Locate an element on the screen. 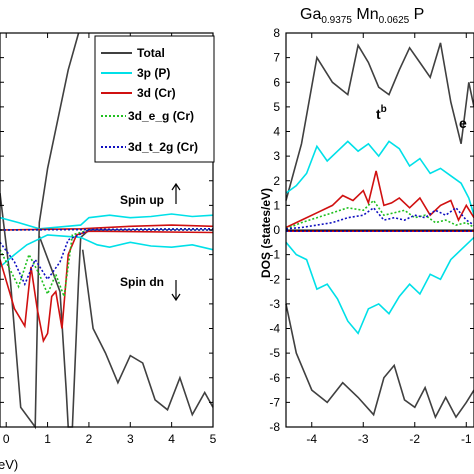  right-ytick-label: -8 is located at coordinates (274, 427).